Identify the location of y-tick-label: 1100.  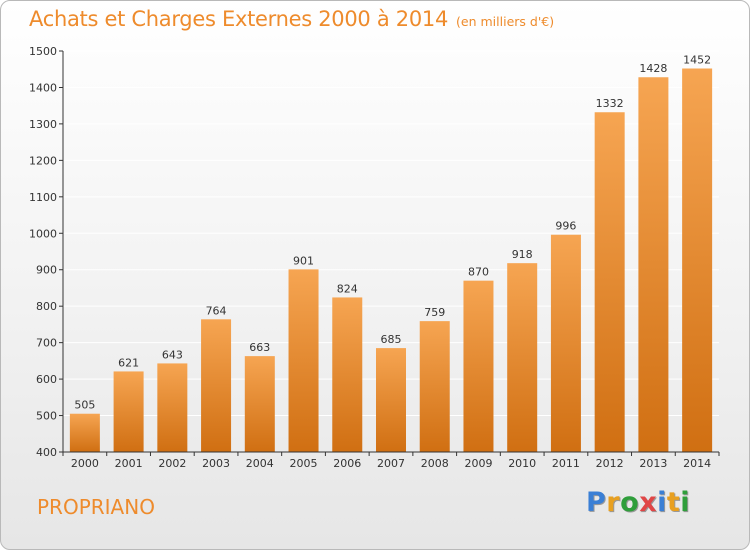
(43, 197).